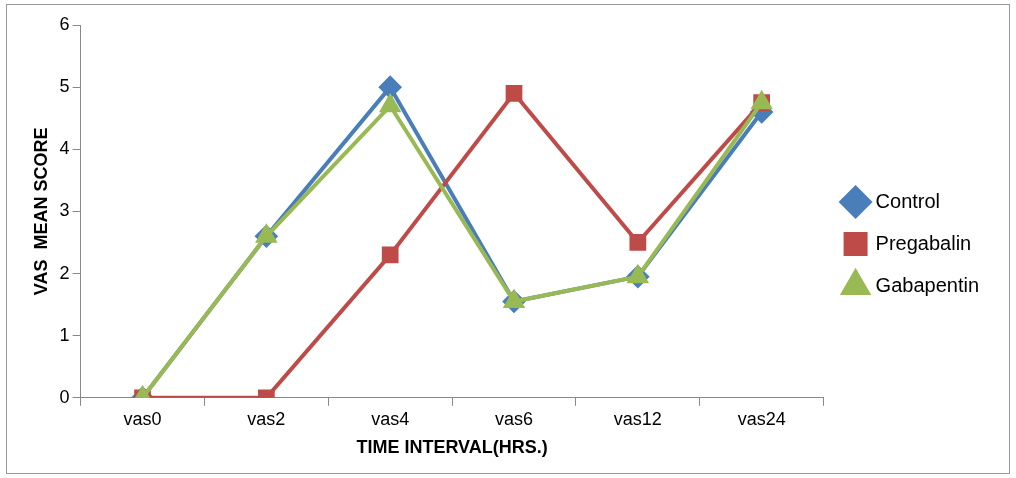  Describe the element at coordinates (64, 334) in the screenshot. I see `y-tick-label: 1` at that location.